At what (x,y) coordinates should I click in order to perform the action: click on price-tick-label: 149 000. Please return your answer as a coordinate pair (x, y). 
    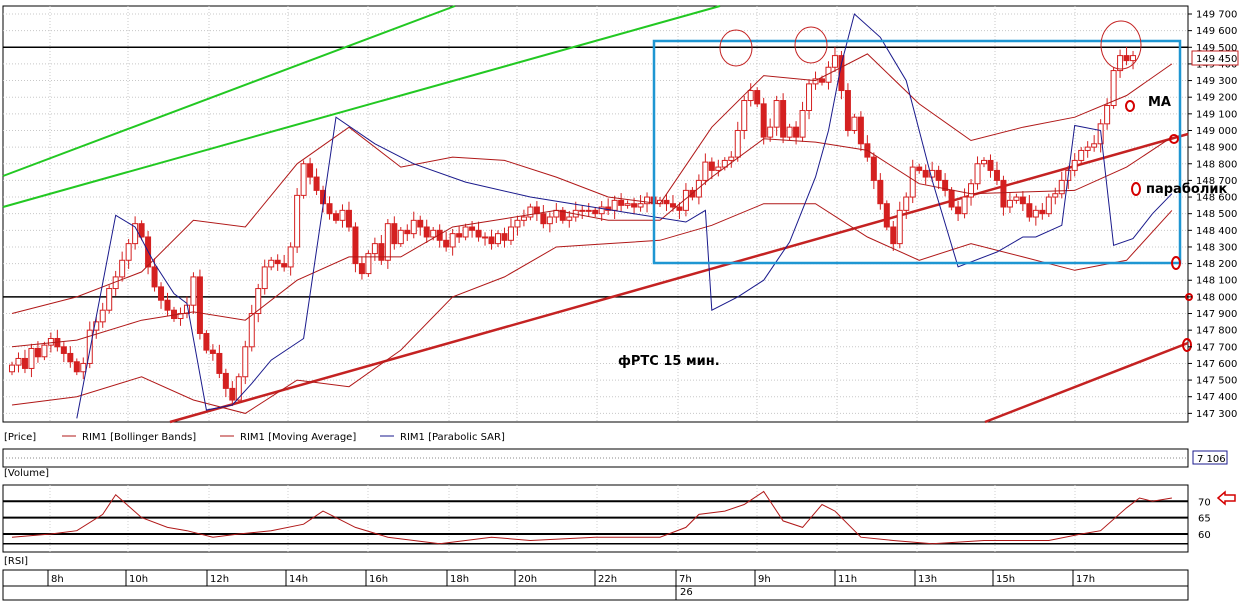
    Looking at the image, I should click on (1216, 131).